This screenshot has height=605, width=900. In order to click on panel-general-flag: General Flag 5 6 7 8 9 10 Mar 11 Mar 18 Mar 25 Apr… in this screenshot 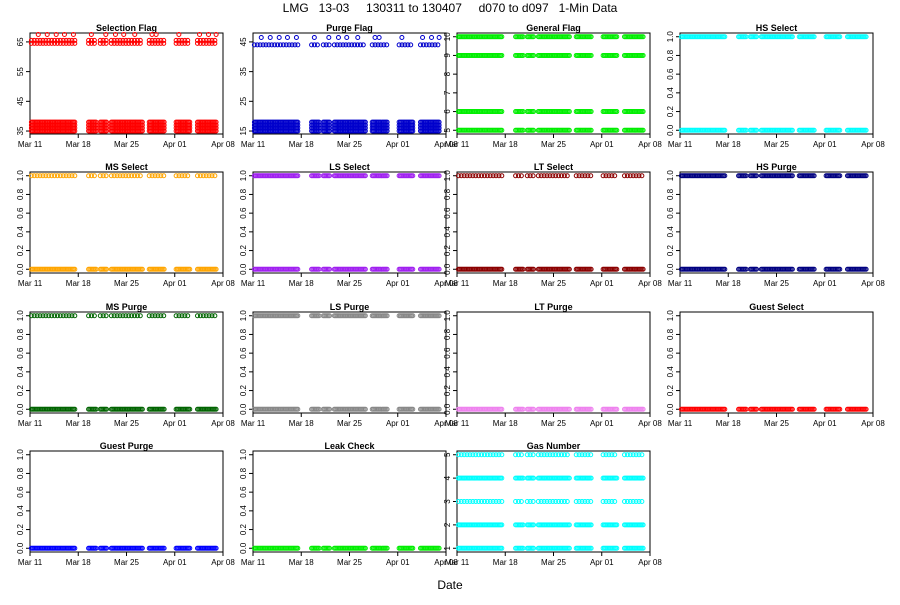, I will do `click(552, 86)`.